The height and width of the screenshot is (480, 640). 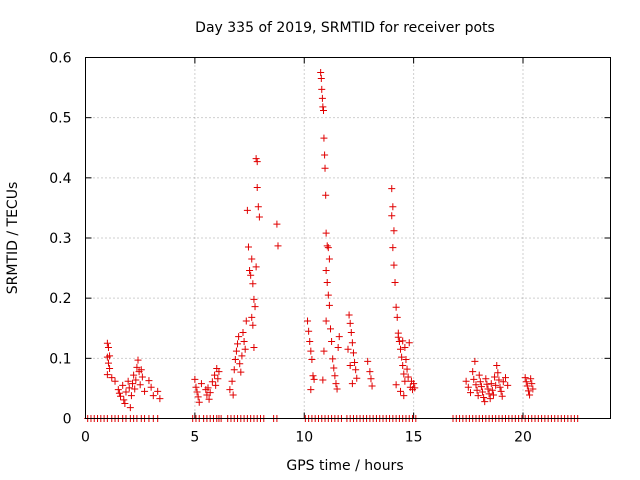 What do you see at coordinates (67, 420) in the screenshot?
I see `y-tick-label: 0` at bounding box center [67, 420].